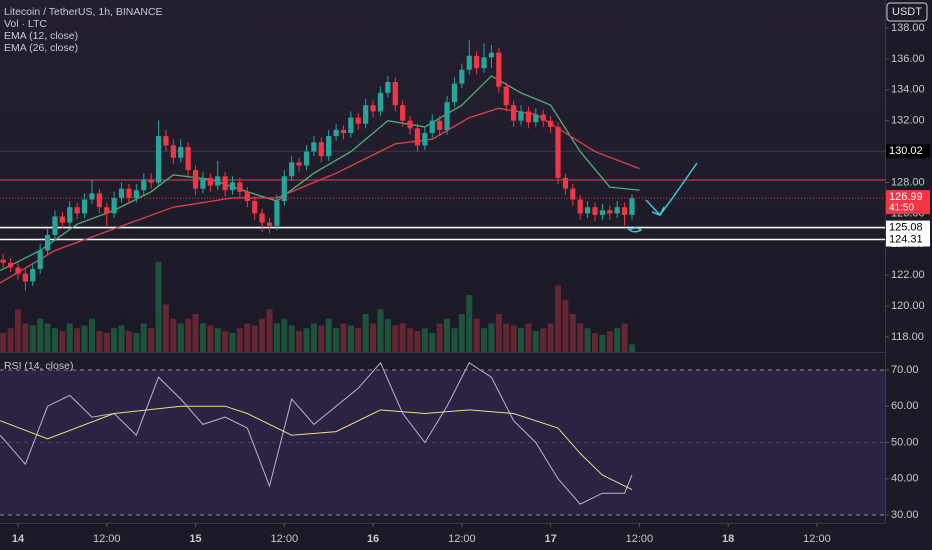 This screenshot has width=932, height=550. What do you see at coordinates (905, 515) in the screenshot?
I see `y-tick-label: 30.00` at bounding box center [905, 515].